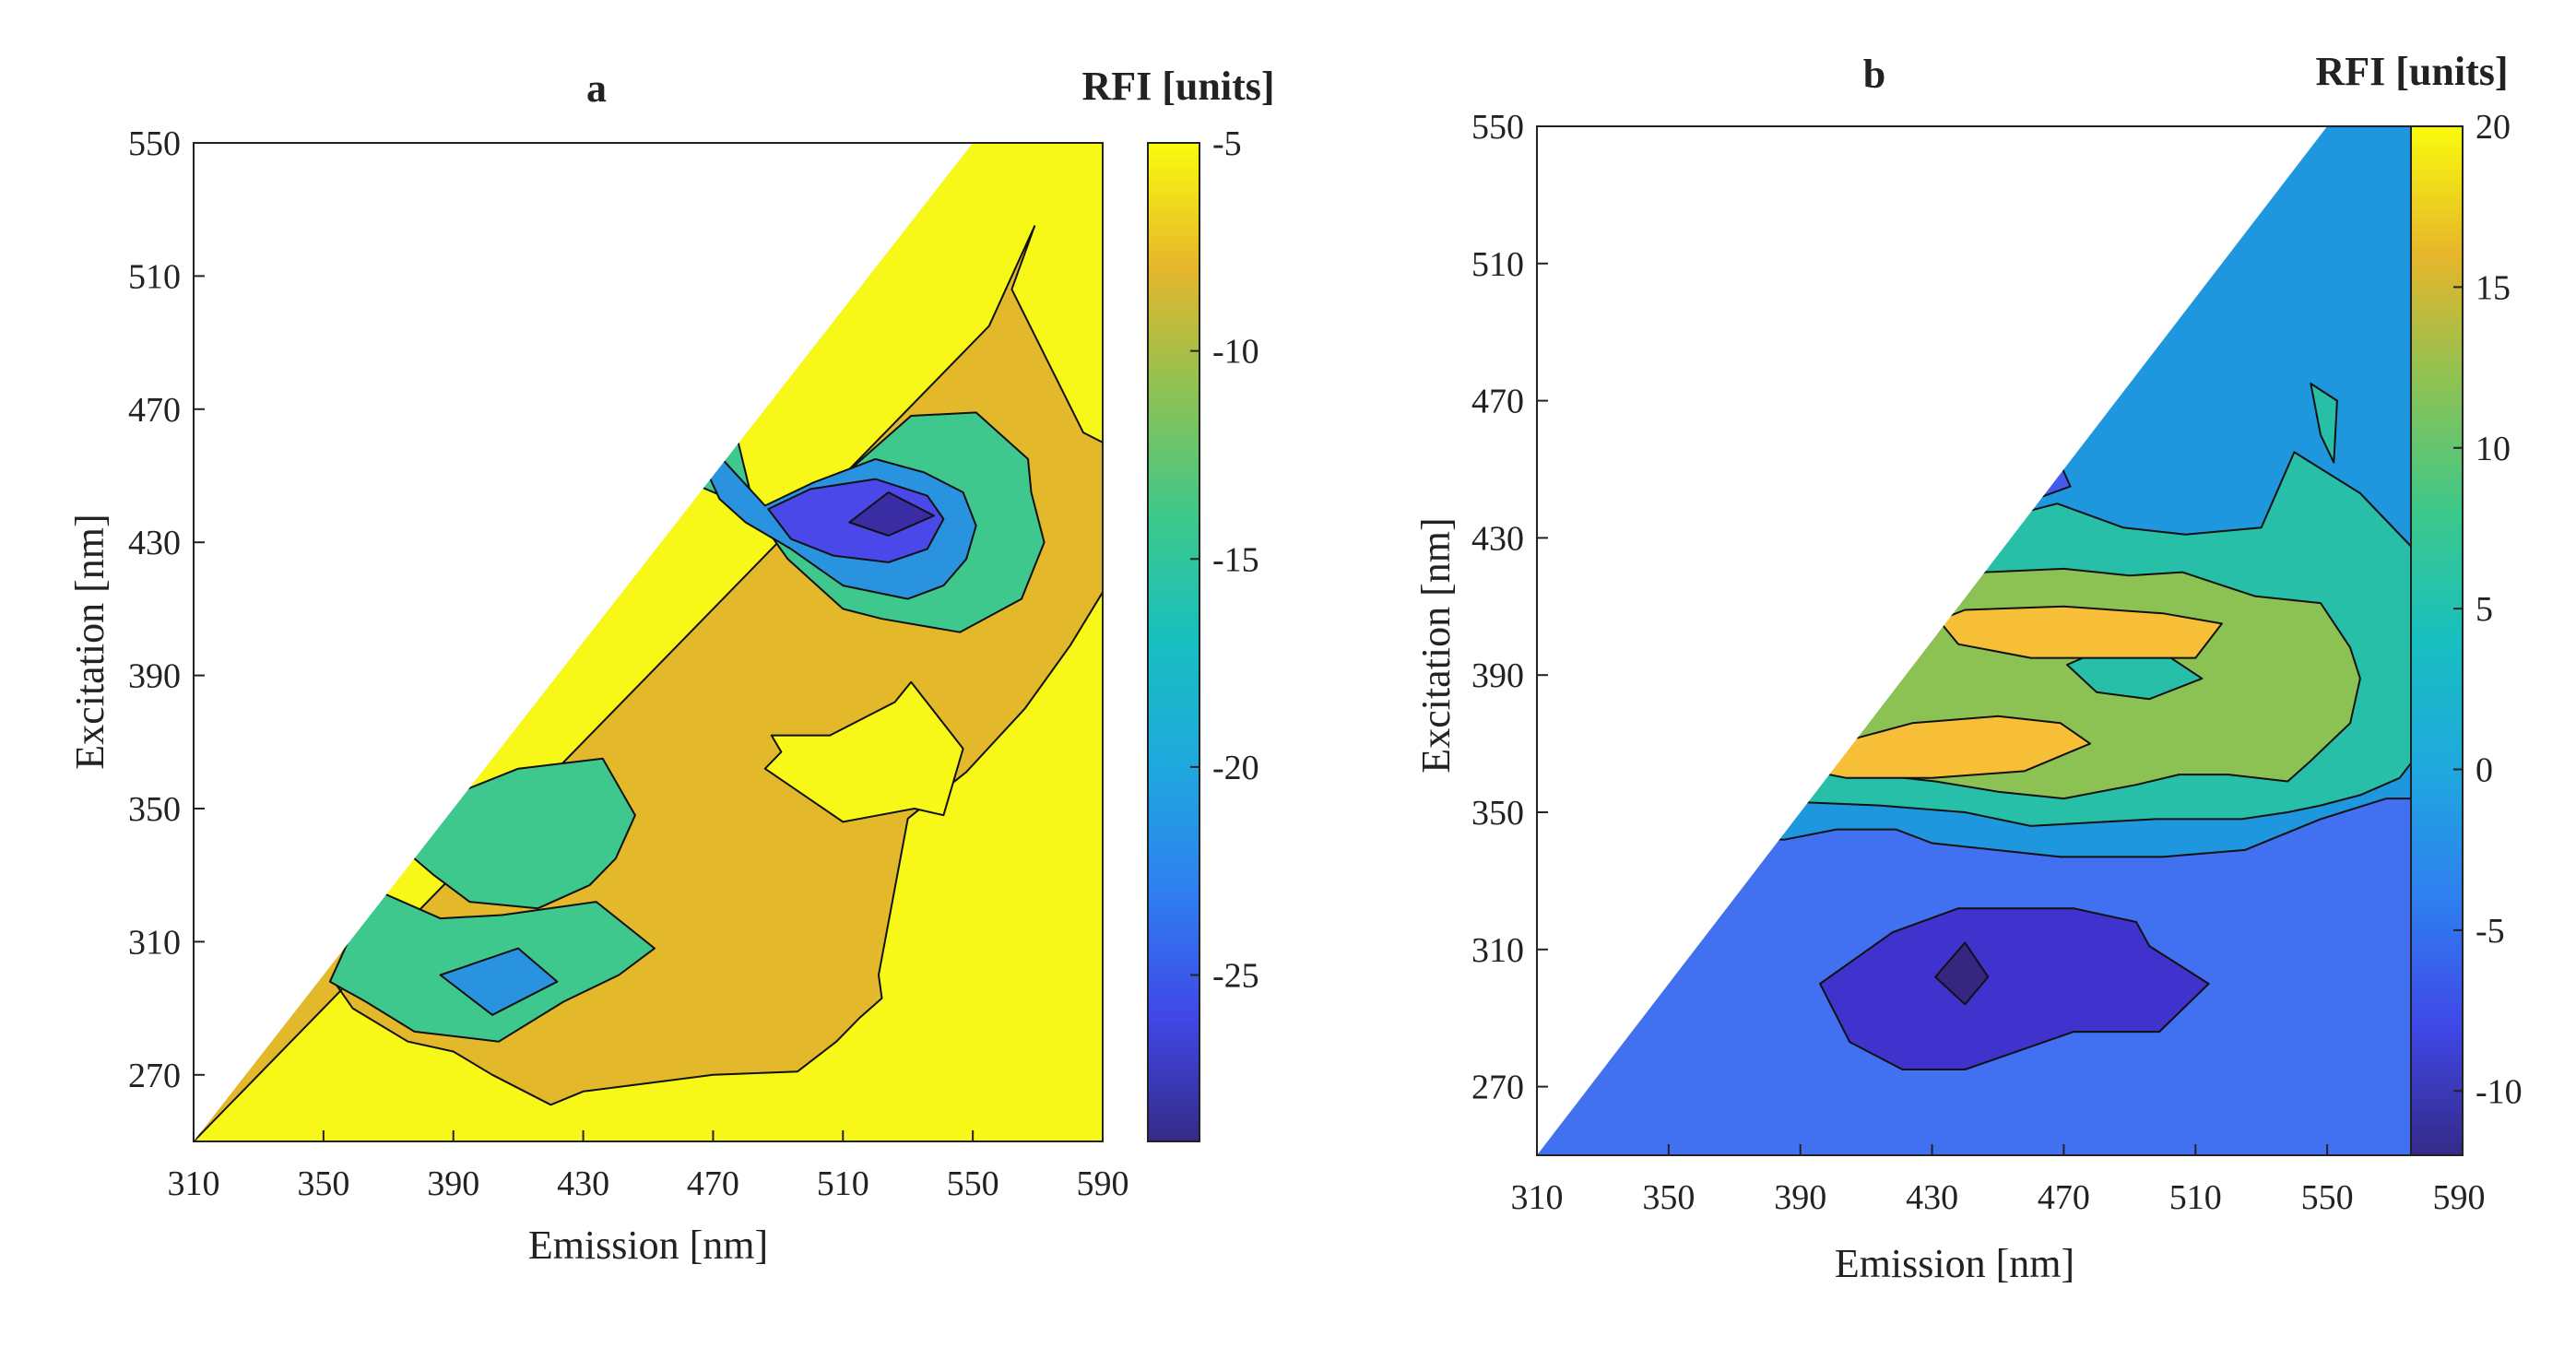 The height and width of the screenshot is (1359, 2576). What do you see at coordinates (2490, 931) in the screenshot?
I see `panel-b-colorbar-tick-label: -5` at bounding box center [2490, 931].